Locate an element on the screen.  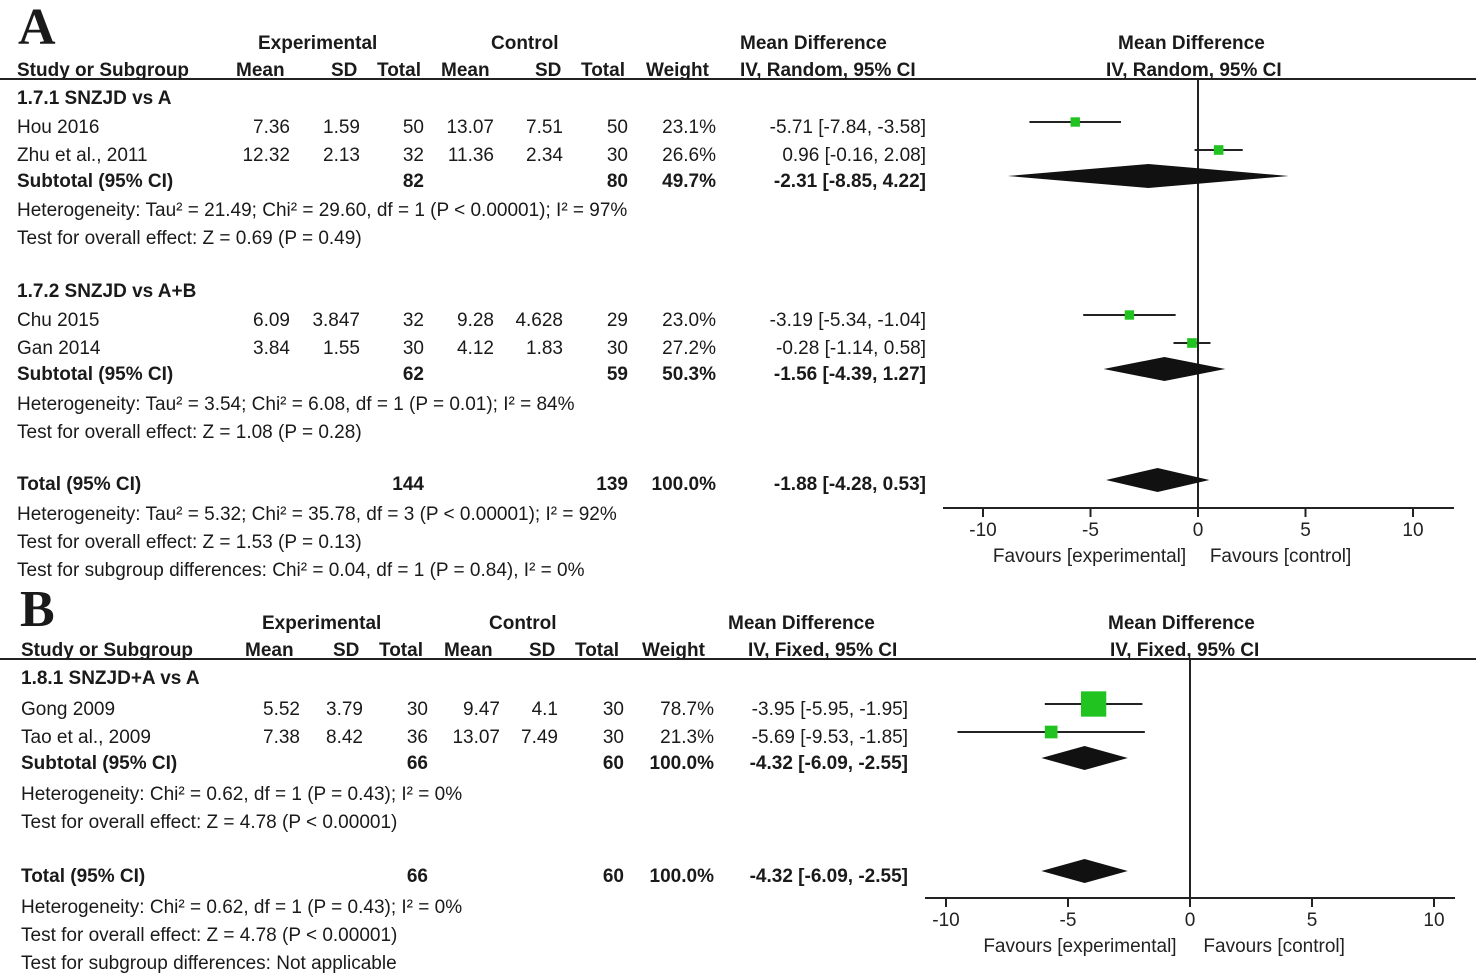
subgroup-title: 1.7.2 SNZJD vs A+B is located at coordinates (107, 291).